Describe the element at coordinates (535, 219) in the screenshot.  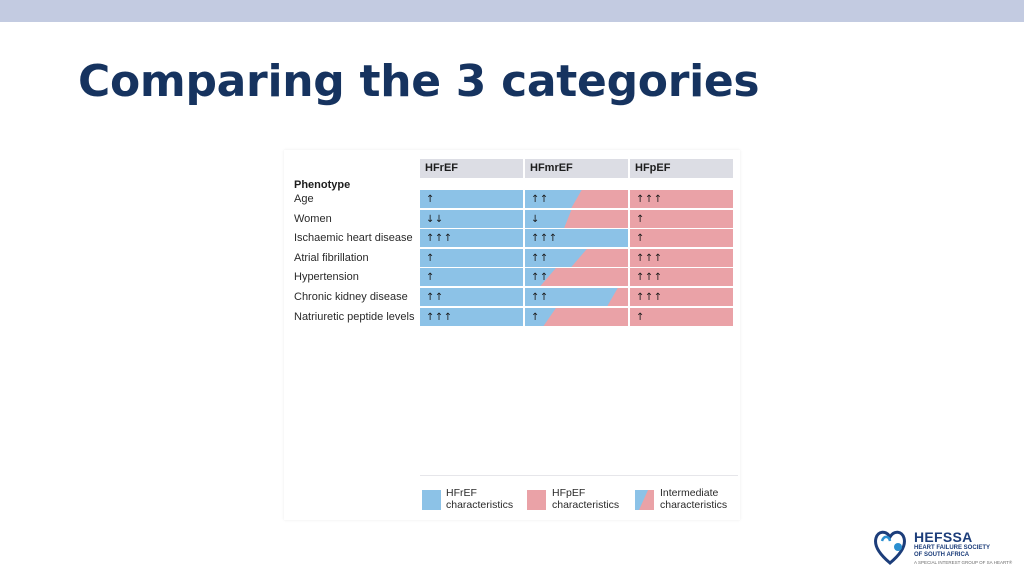
I see `trend-arrows: ↓` at that location.